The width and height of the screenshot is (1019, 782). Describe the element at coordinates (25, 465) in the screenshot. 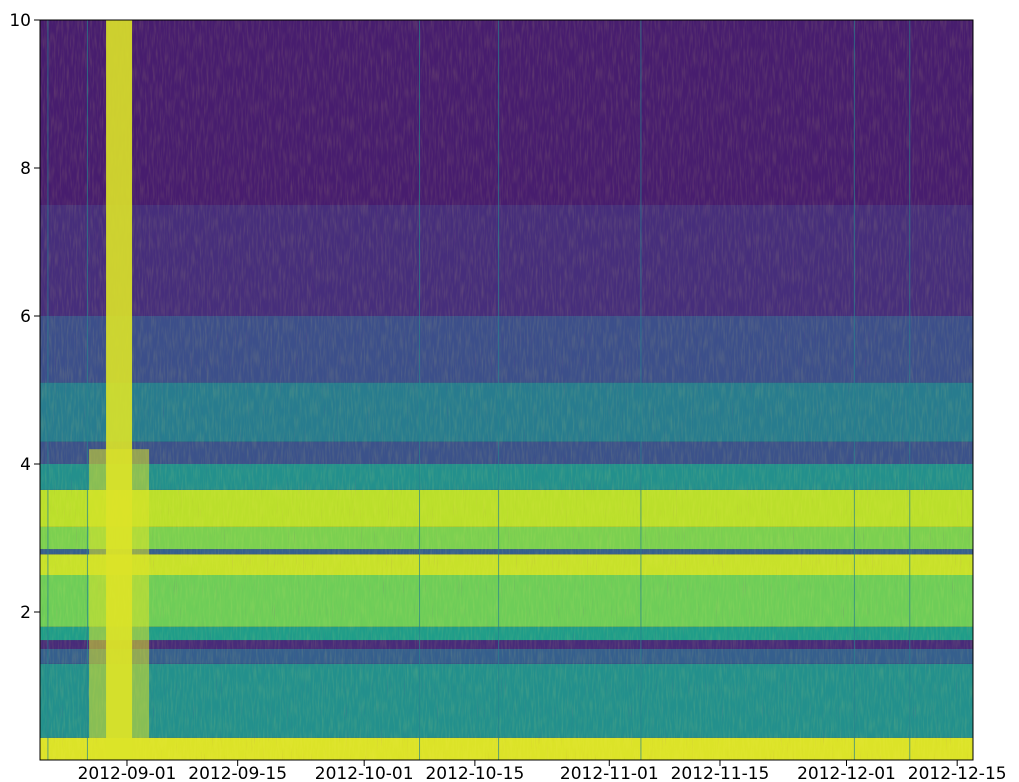

I see `y-tick-label: 4` at that location.